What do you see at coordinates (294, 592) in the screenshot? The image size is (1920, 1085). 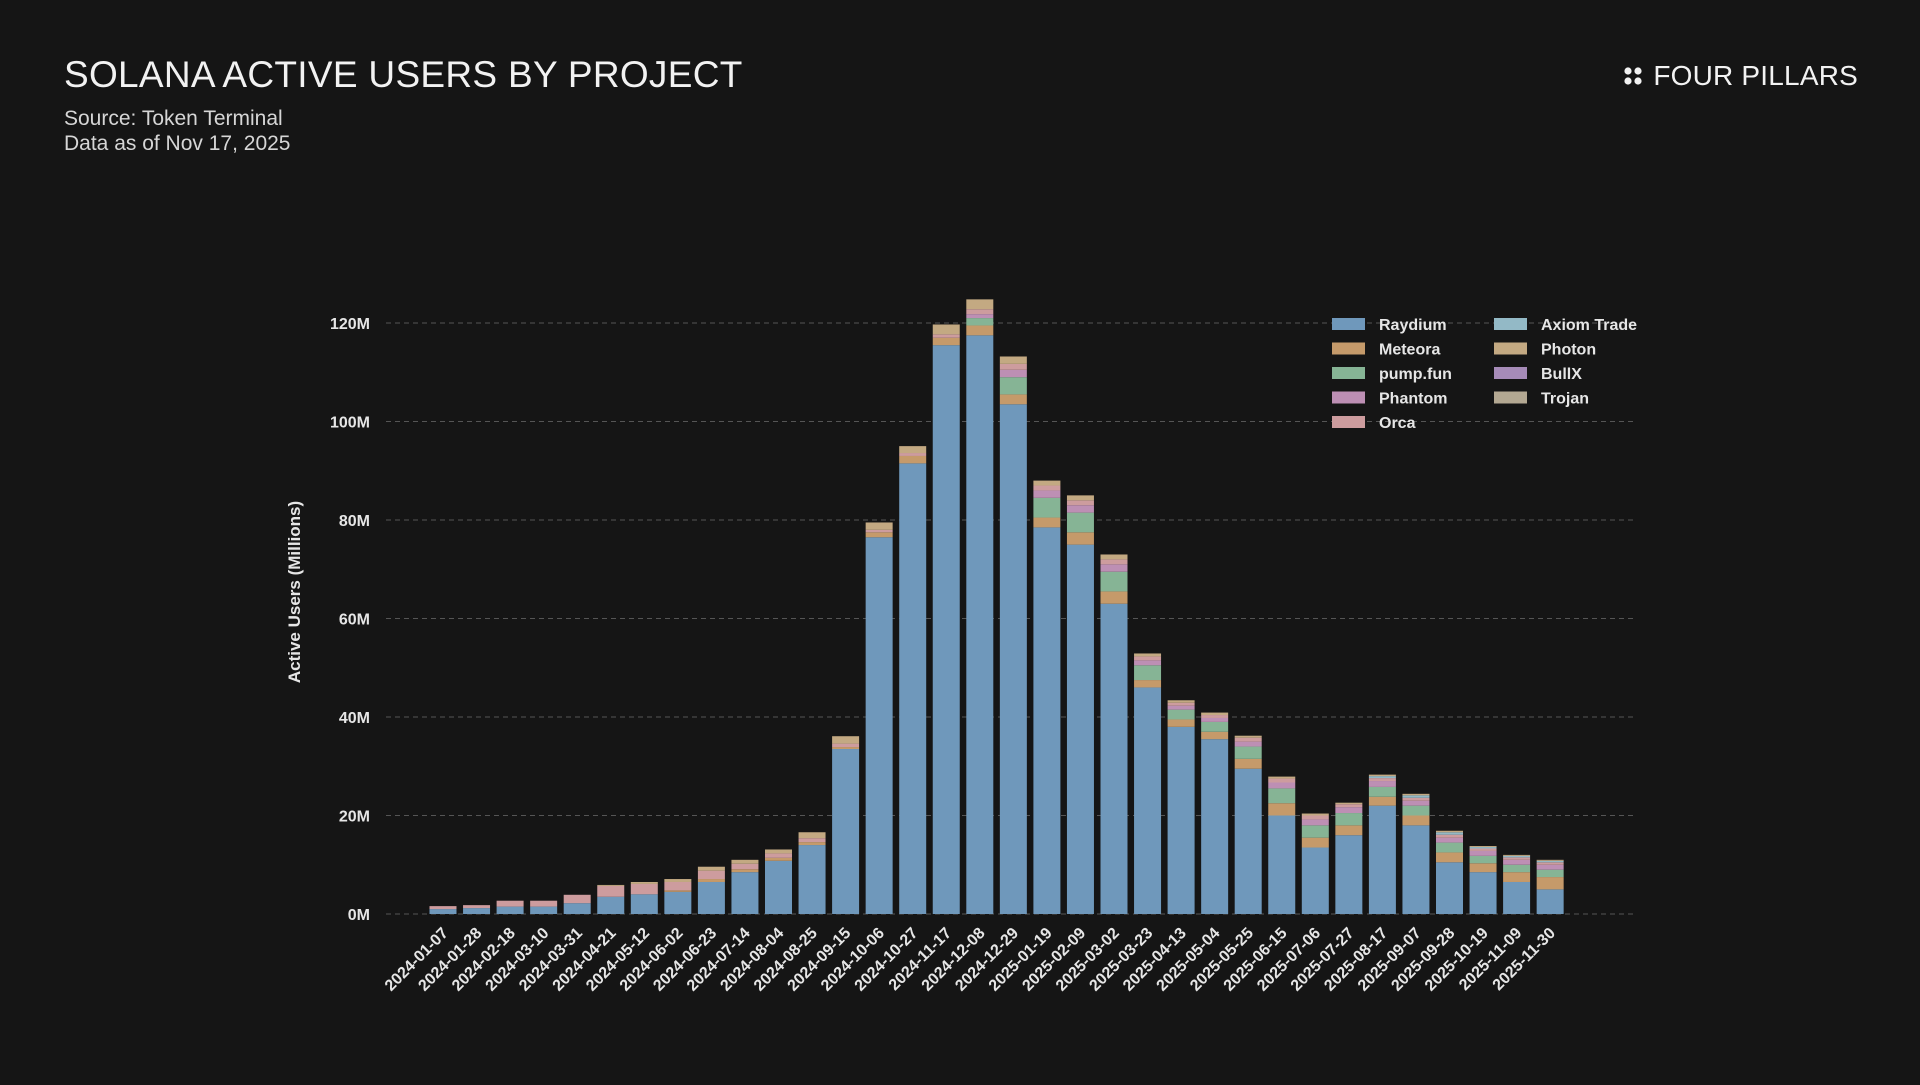 I see `y-axis-label: Active Users (Millions)` at bounding box center [294, 592].